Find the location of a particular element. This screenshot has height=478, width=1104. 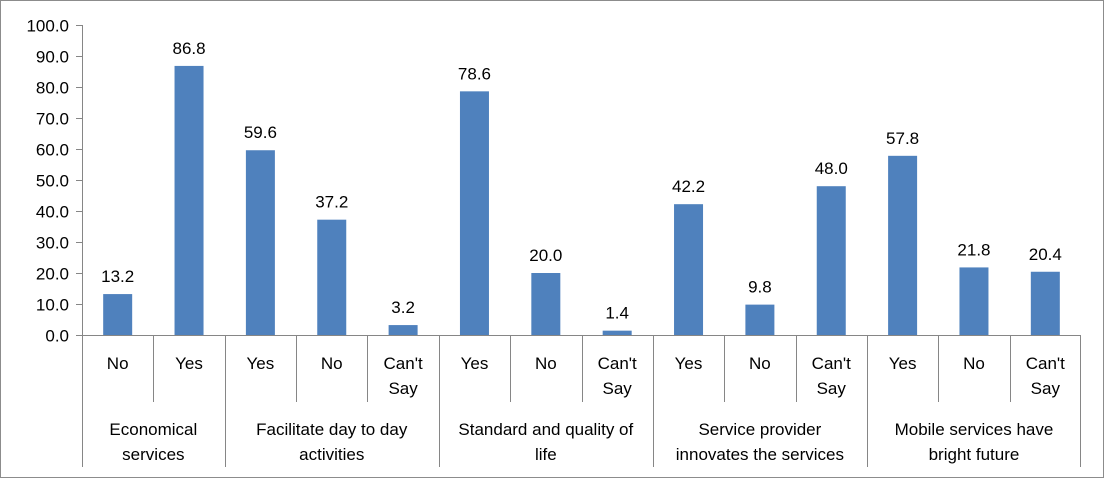

y-tick-label: 100.0 is located at coordinates (47, 26).